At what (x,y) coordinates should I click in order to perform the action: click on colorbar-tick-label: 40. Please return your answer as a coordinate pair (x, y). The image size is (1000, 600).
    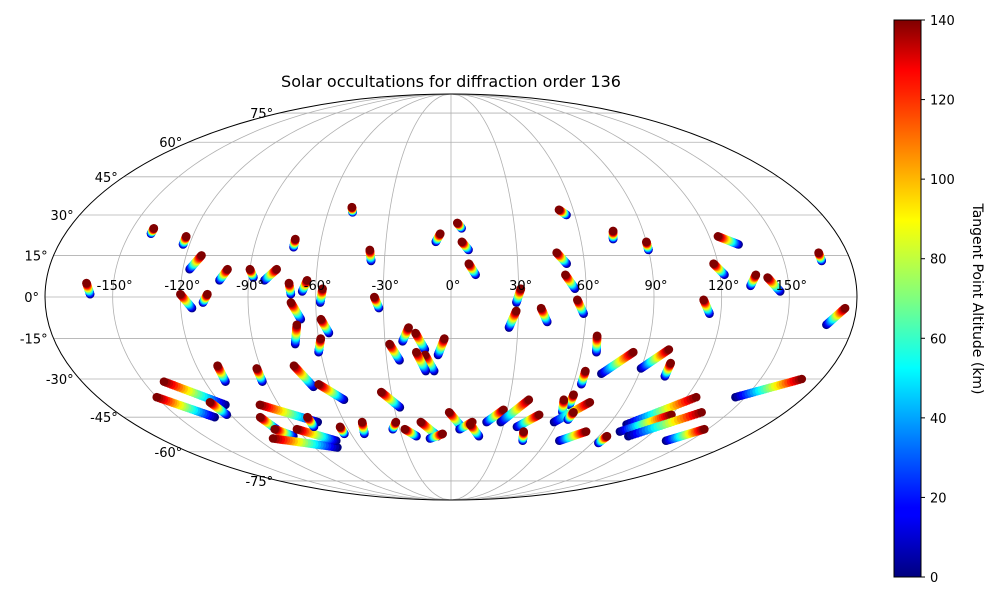
    Looking at the image, I should click on (938, 419).